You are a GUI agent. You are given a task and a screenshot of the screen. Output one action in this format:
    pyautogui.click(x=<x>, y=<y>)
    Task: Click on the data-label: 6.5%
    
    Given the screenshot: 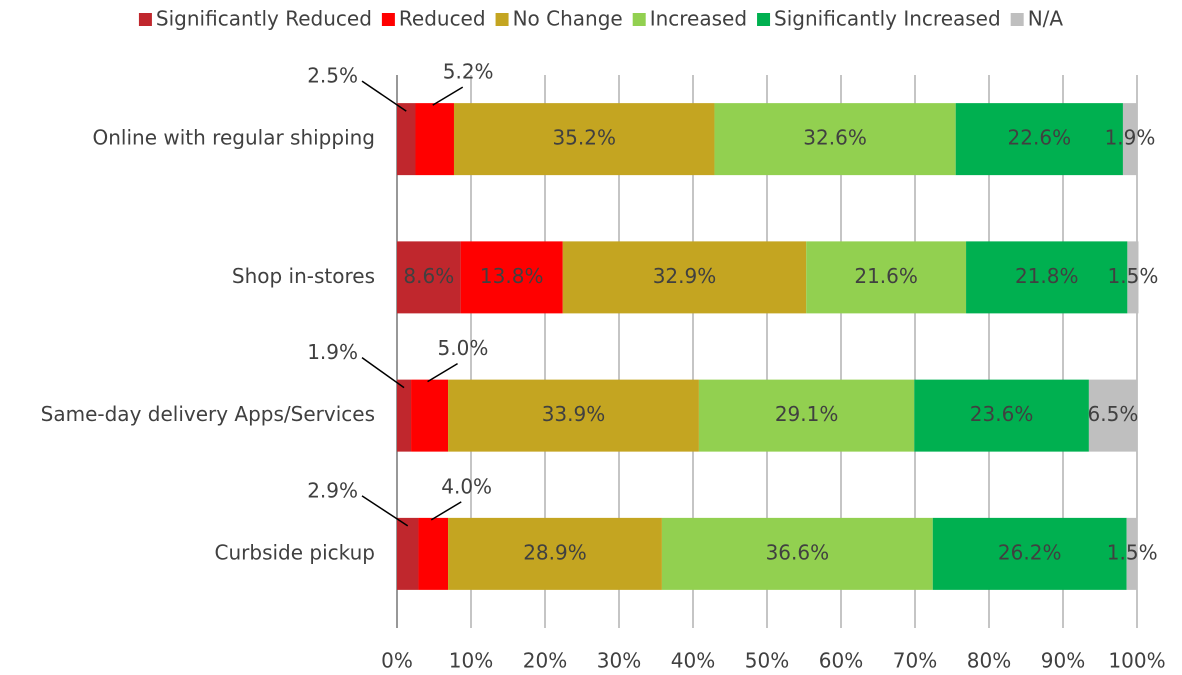 What is the action you would take?
    pyautogui.click(x=1113, y=414)
    